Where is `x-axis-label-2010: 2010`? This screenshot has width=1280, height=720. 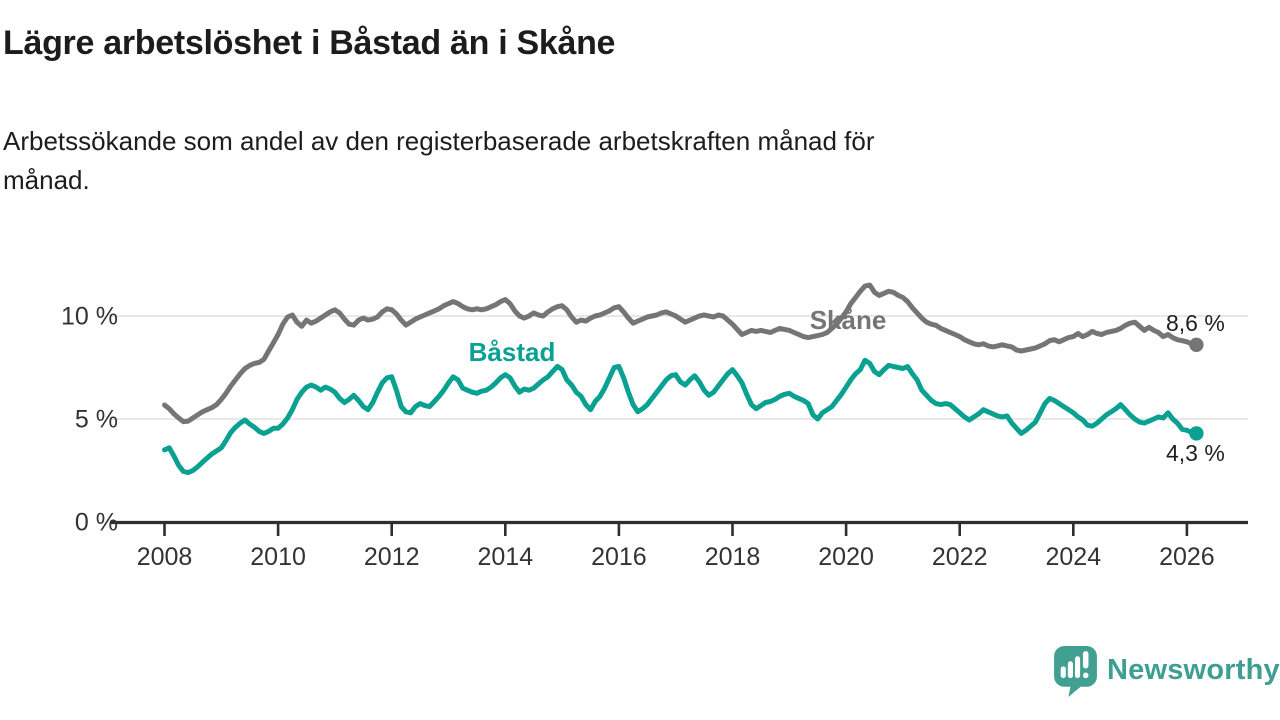 x-axis-label-2010: 2010 is located at coordinates (278, 557).